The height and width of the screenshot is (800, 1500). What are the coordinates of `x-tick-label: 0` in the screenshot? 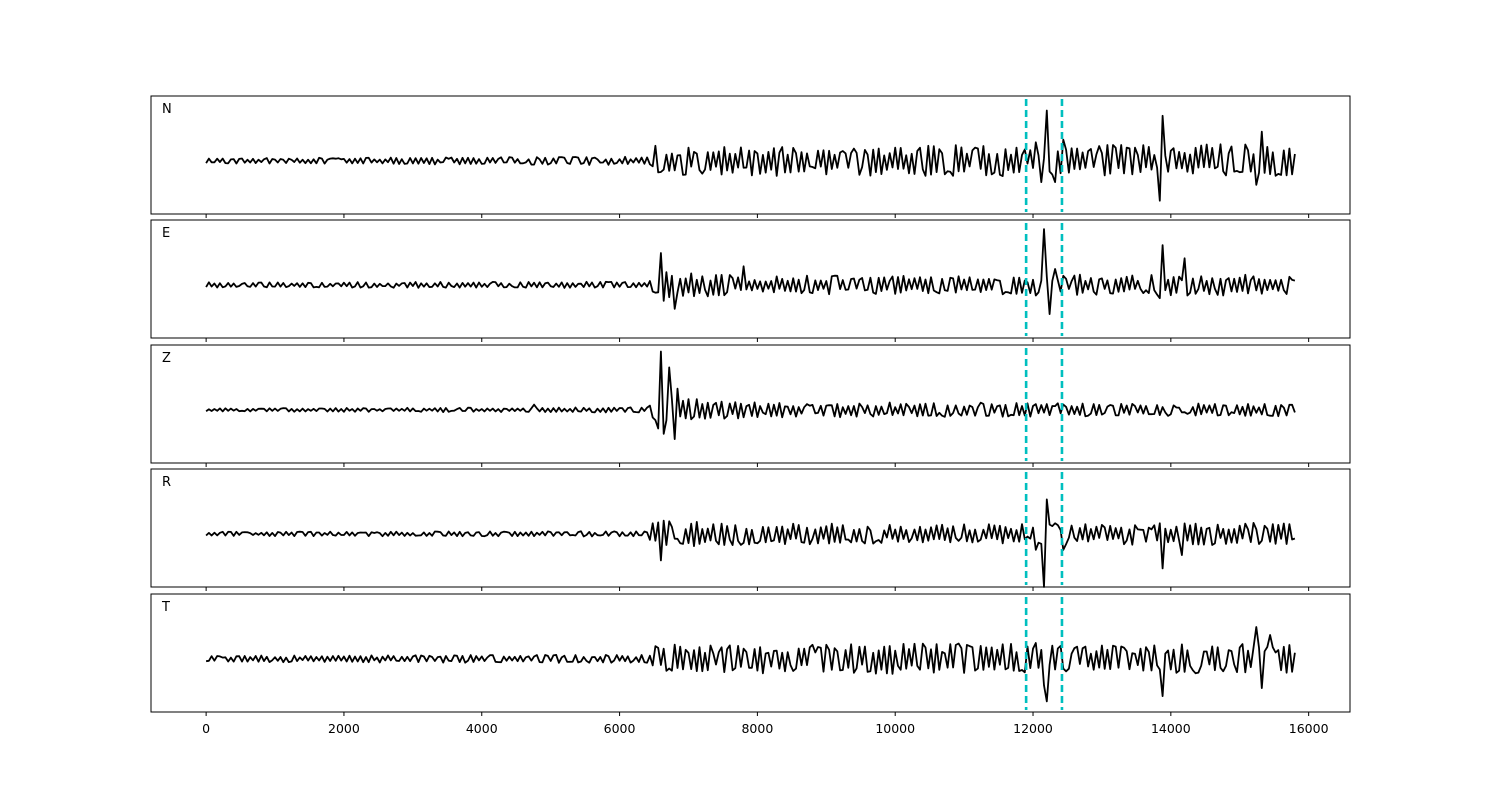 It's located at (206, 728).